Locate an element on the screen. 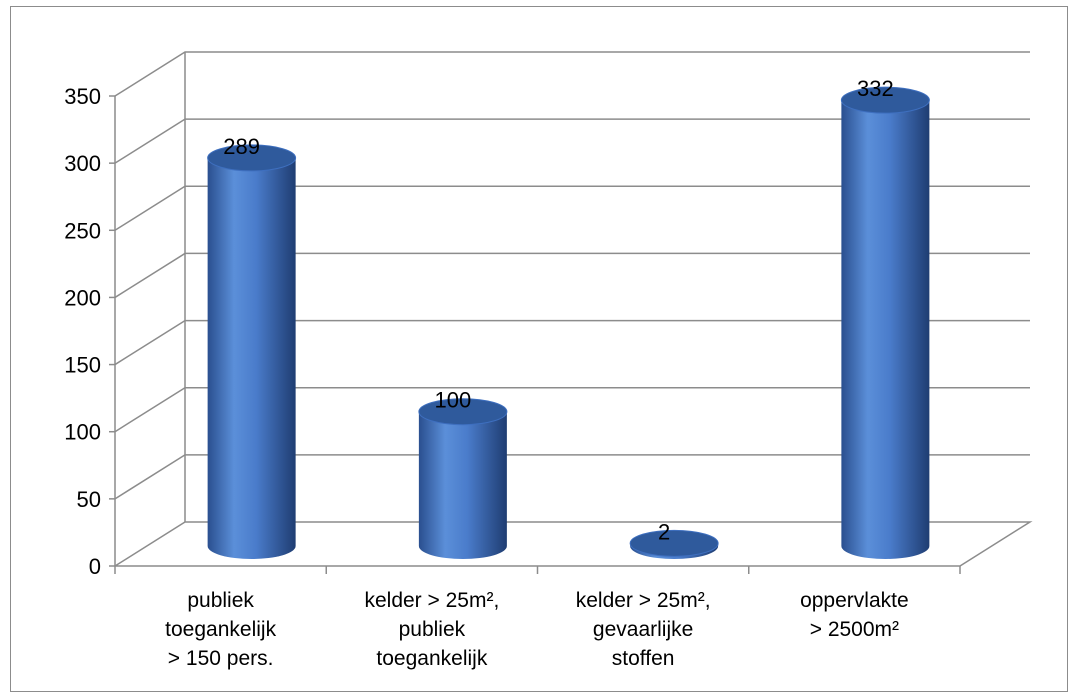  category-label-line: gevaarlijke is located at coordinates (643, 629).